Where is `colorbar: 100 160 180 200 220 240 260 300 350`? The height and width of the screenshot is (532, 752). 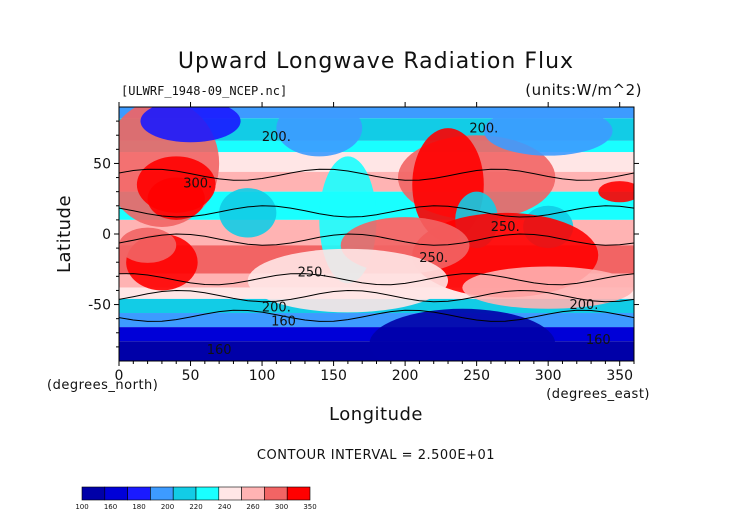 colorbar: 100 160 180 200 220 240 260 300 350 is located at coordinates (196, 498).